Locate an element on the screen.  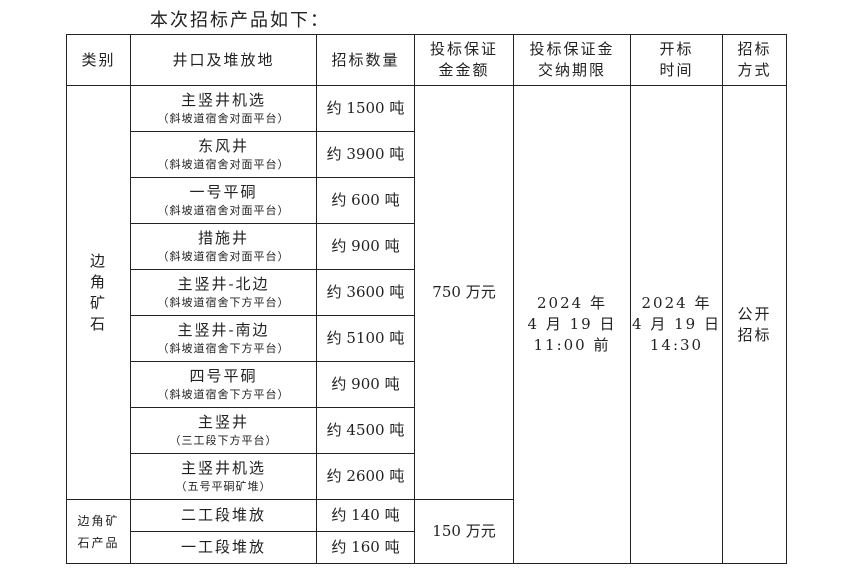
quantity-cell: 约 140 吨 is located at coordinates (365, 515).